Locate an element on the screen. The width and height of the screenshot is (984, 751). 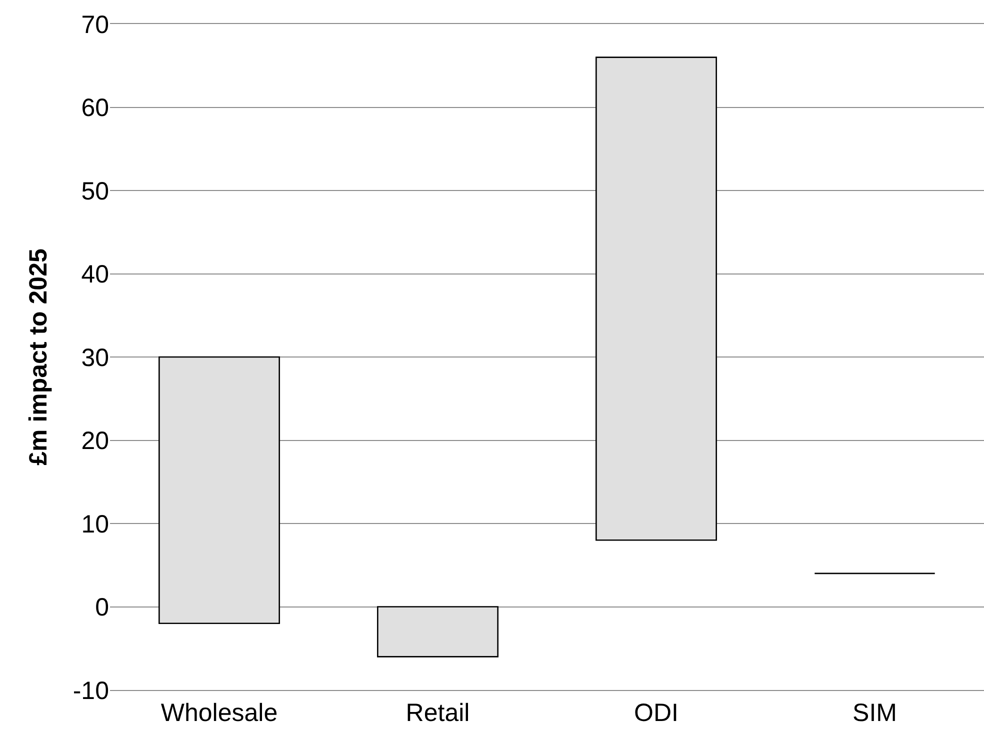
x-tick-label: Retail is located at coordinates (438, 713).